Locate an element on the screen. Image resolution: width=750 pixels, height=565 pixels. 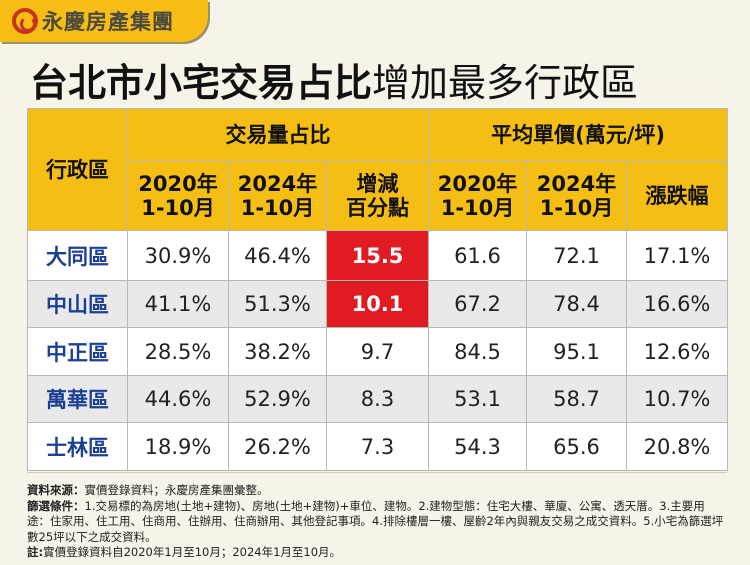
divider is located at coordinates (377, 472).